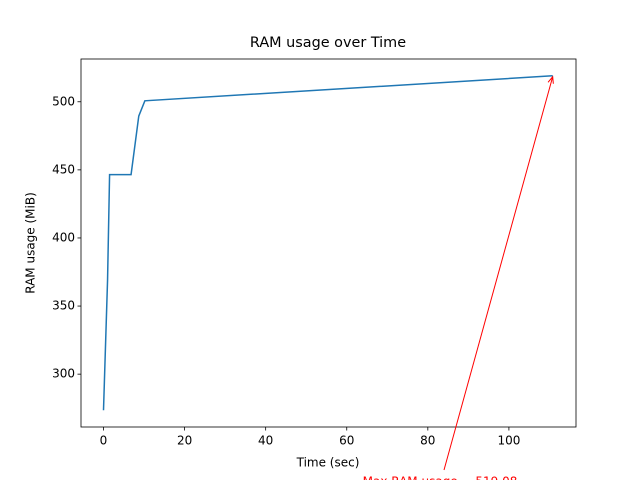 The image size is (640, 480). Describe the element at coordinates (265, 441) in the screenshot. I see `x-tick-label: 40` at that location.